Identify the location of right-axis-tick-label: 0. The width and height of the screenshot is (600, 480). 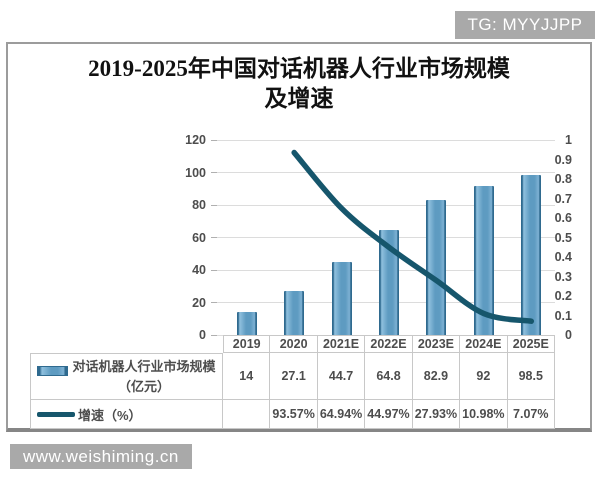
(568, 335).